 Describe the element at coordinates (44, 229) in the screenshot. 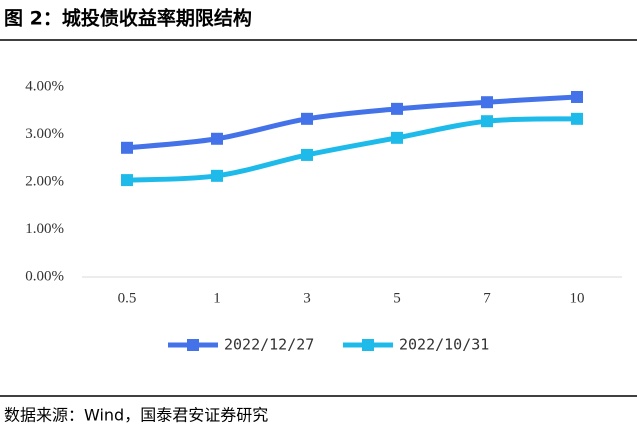

I see `y-tick-label: 1.00%` at that location.